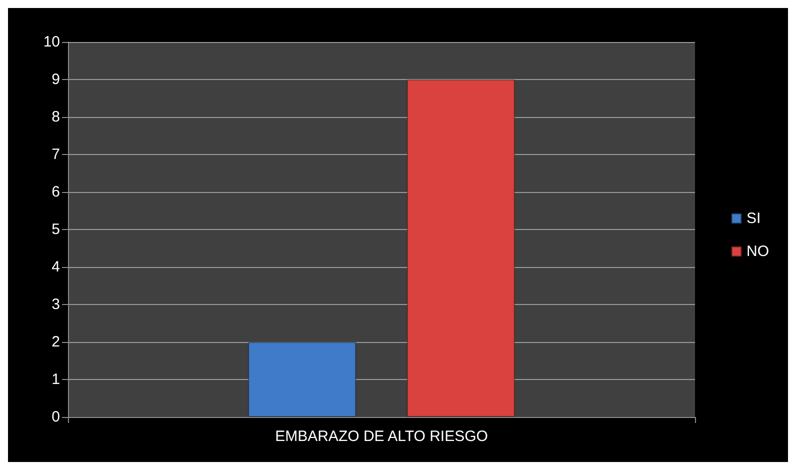 The width and height of the screenshot is (796, 470). Describe the element at coordinates (56, 342) in the screenshot. I see `y-tick-label: 2` at that location.